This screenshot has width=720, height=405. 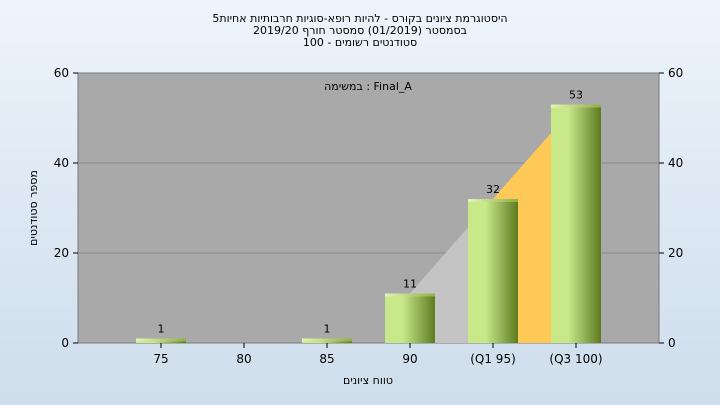 I want to click on y-axis-right: 0 20 40 60, so click(x=671, y=208).